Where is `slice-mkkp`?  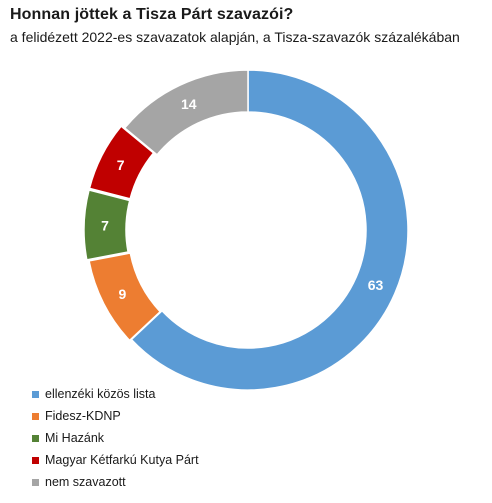
slice-mkkp is located at coordinates (121, 162).